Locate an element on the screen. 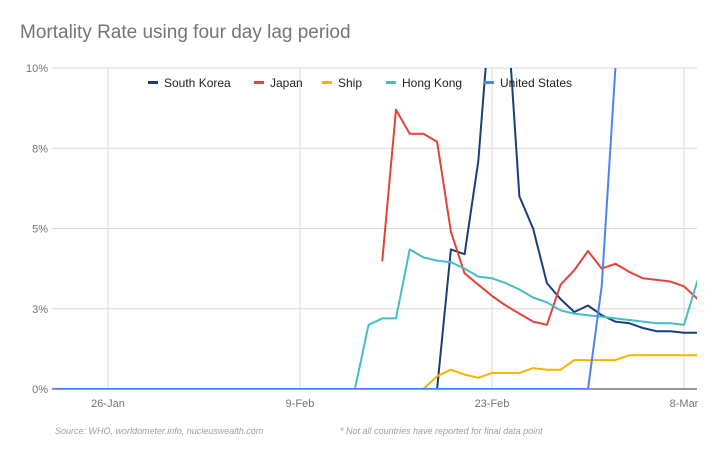 Image resolution: width=722 pixels, height=465 pixels. legend-label-south-korea: South Korea is located at coordinates (197, 83).